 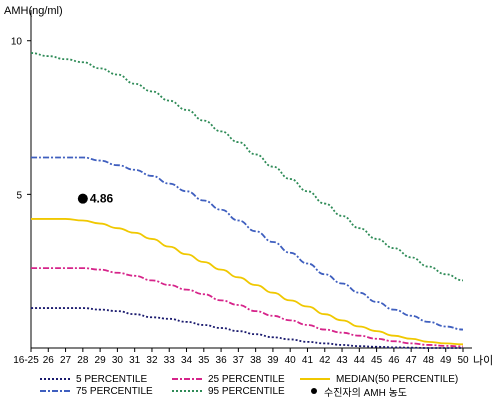 What do you see at coordinates (152, 360) in the screenshot?
I see `x-tick-label: 32` at bounding box center [152, 360].